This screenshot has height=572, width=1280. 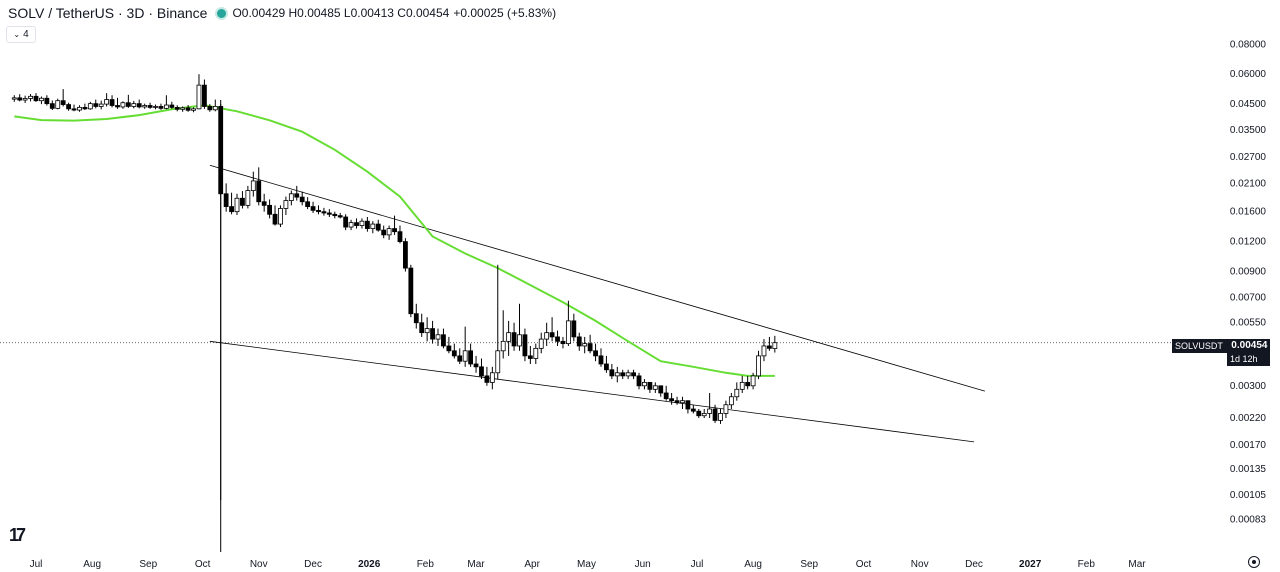 I want to click on price-tick-label: 0.03500, so click(x=1248, y=130).